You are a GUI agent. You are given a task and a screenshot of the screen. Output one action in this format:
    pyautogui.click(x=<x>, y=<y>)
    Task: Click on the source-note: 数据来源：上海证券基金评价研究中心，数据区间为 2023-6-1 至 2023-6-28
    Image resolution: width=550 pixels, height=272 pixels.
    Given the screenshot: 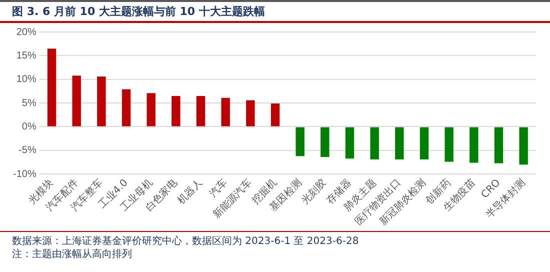 What is the action you would take?
    pyautogui.click(x=186, y=241)
    